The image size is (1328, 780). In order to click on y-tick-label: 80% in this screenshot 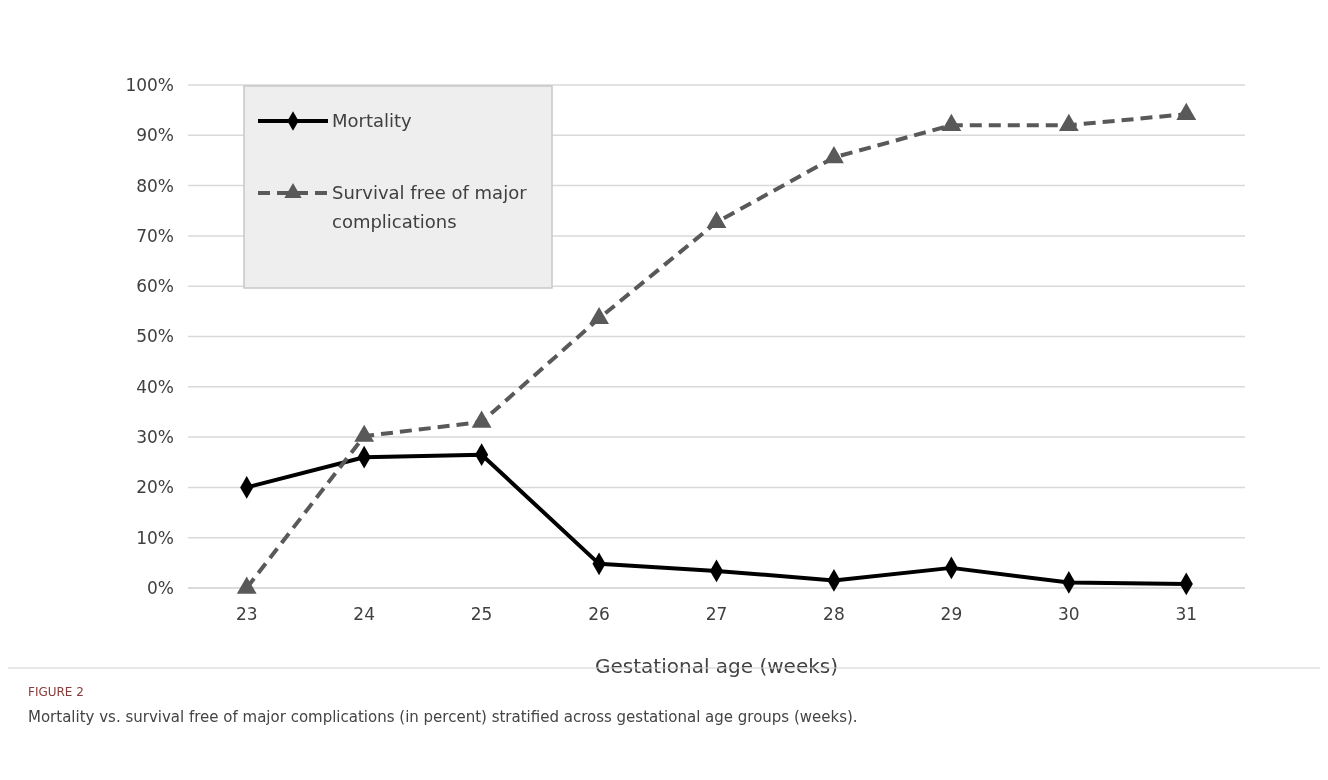, I will do `click(155, 185)`.